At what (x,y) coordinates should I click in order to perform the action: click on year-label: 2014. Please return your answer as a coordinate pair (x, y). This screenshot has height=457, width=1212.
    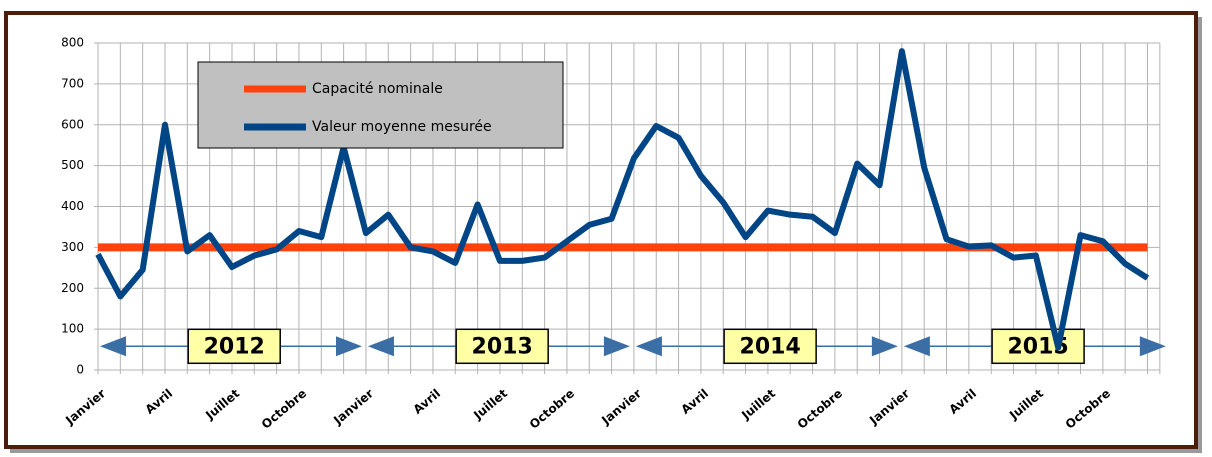
    Looking at the image, I should click on (770, 346).